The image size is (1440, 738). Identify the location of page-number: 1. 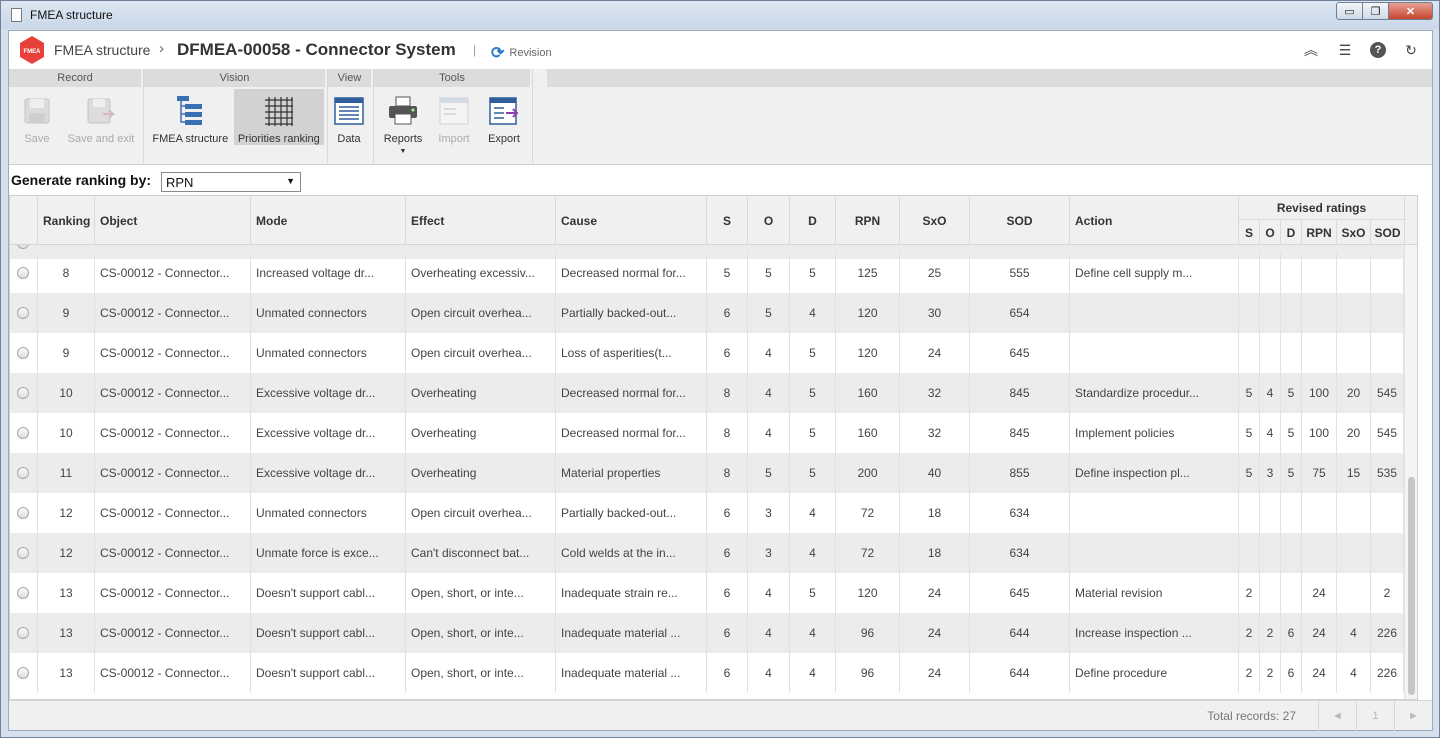
(1375, 716).